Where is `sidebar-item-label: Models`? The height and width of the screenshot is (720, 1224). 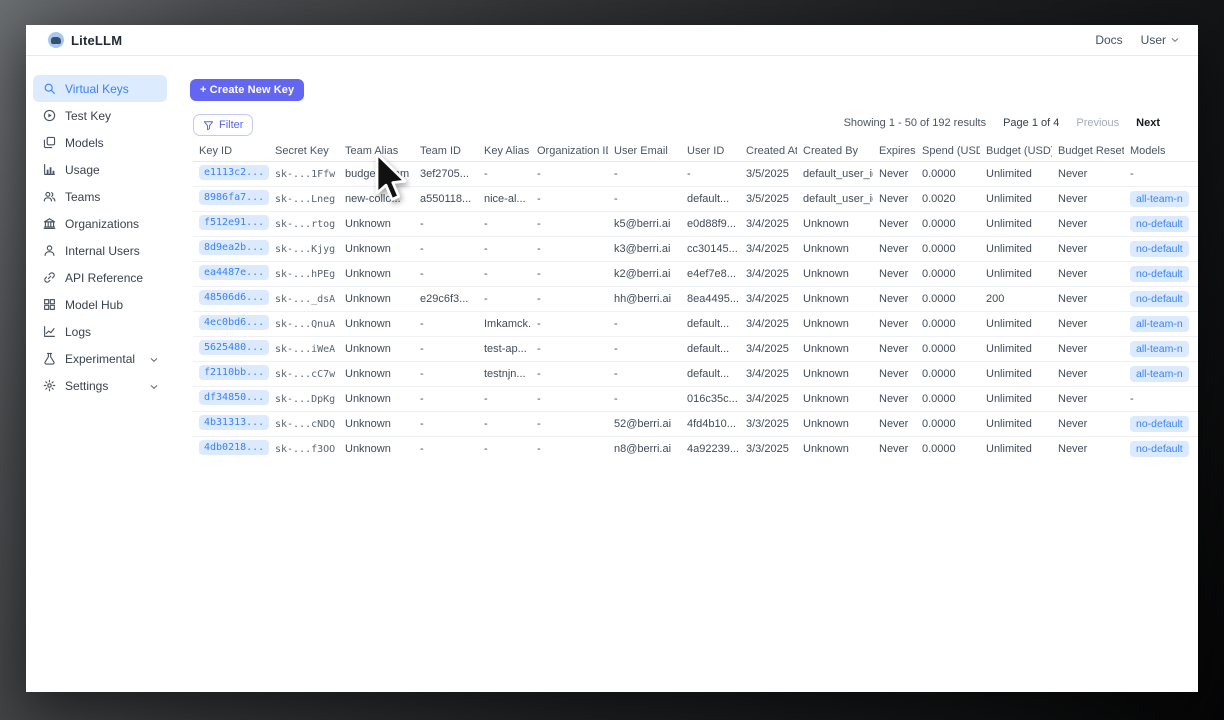 sidebar-item-label: Models is located at coordinates (84, 142).